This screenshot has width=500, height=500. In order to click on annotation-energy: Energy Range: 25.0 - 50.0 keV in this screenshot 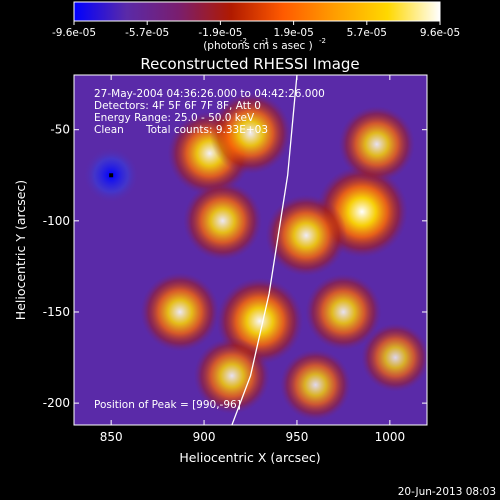, I will do `click(174, 118)`.